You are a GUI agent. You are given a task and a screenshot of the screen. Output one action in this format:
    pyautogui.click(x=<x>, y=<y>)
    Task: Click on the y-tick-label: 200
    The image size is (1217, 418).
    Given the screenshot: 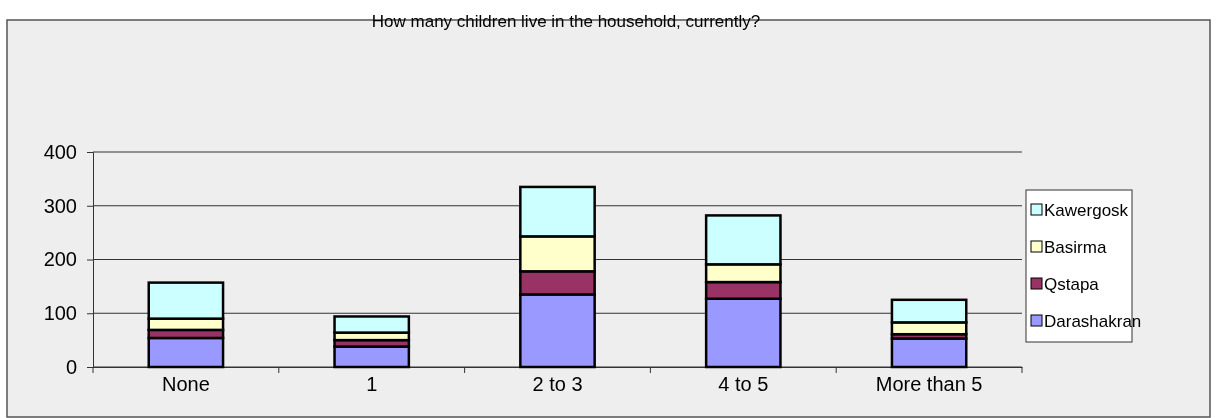 What is the action you would take?
    pyautogui.click(x=60, y=259)
    